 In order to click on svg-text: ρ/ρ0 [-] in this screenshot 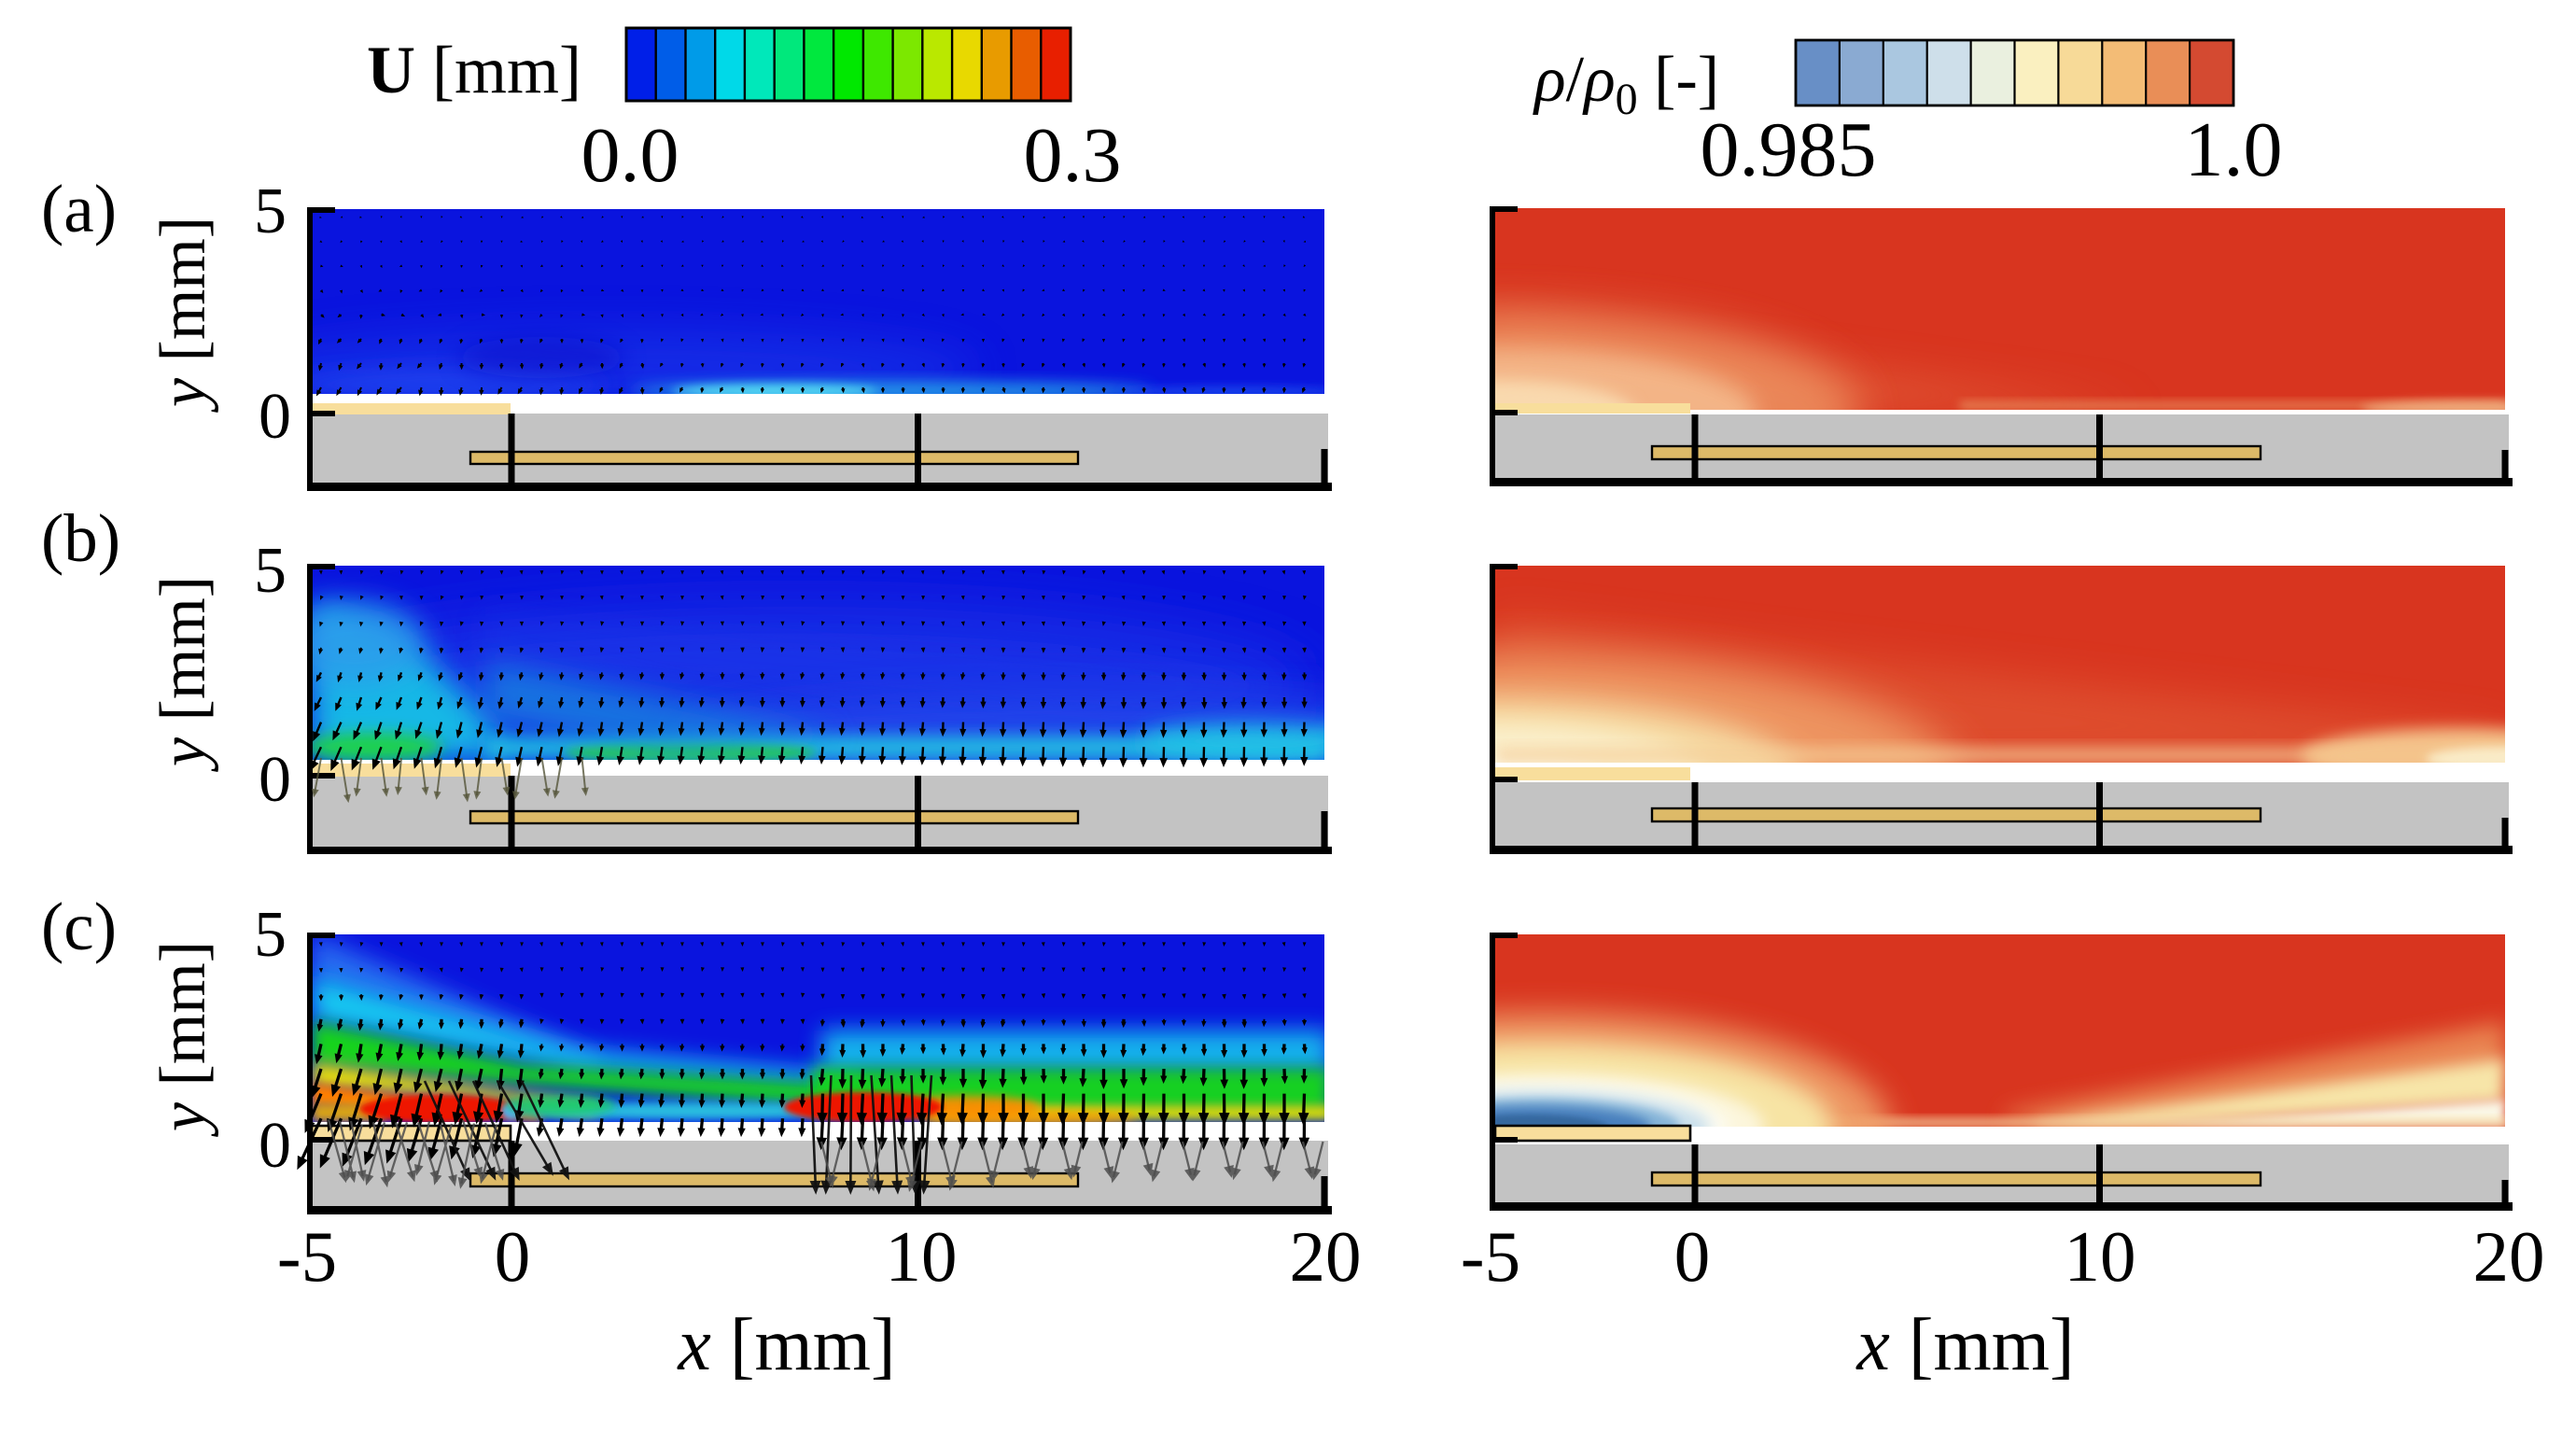, I will do `click(1626, 84)`.